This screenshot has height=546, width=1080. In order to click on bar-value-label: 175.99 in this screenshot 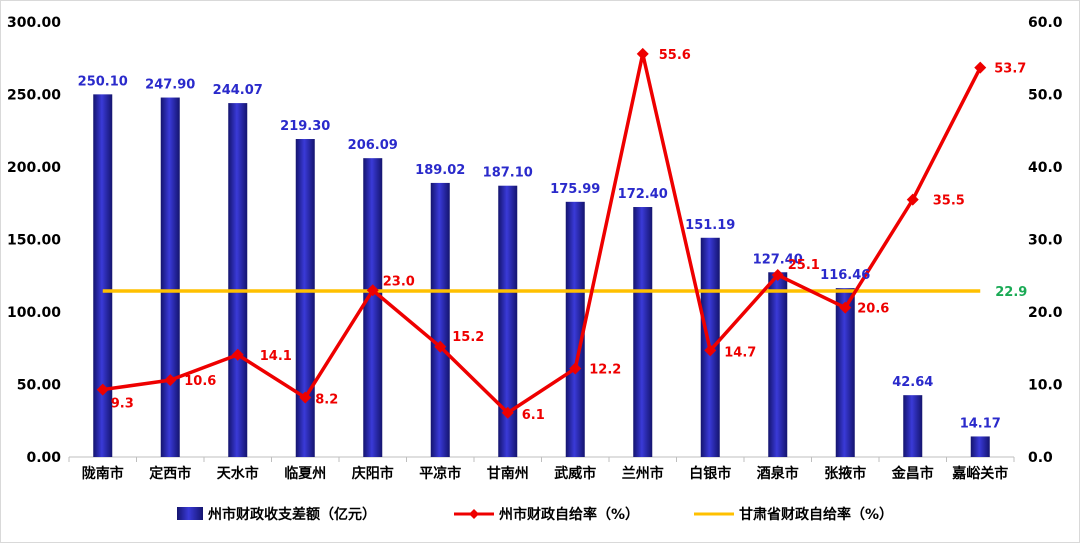, I will do `click(575, 189)`.